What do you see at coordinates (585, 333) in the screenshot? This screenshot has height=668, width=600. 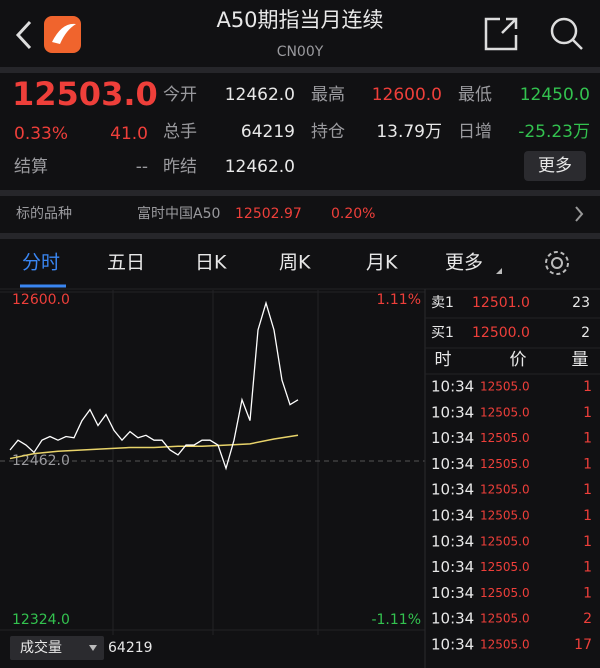 I see `level-qty: 2` at bounding box center [585, 333].